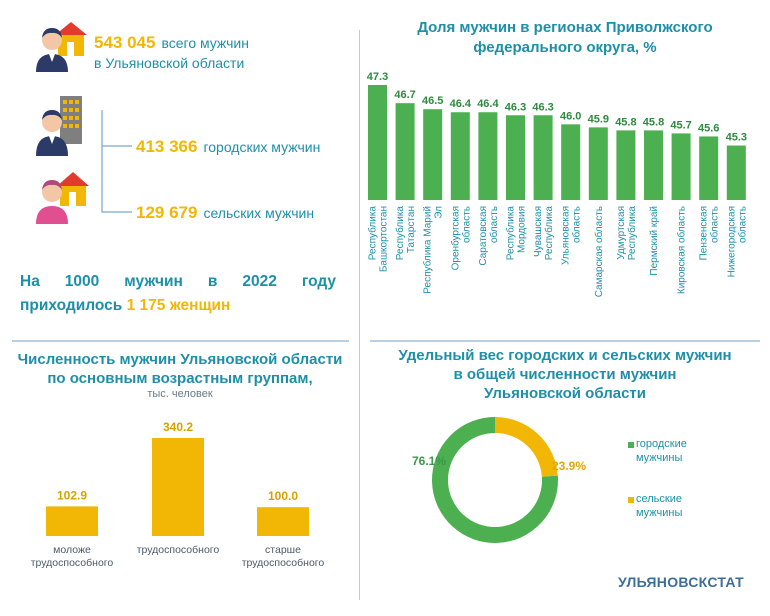 This screenshot has height=616, width=770. I want to click on donut-slice, so click(495, 480).